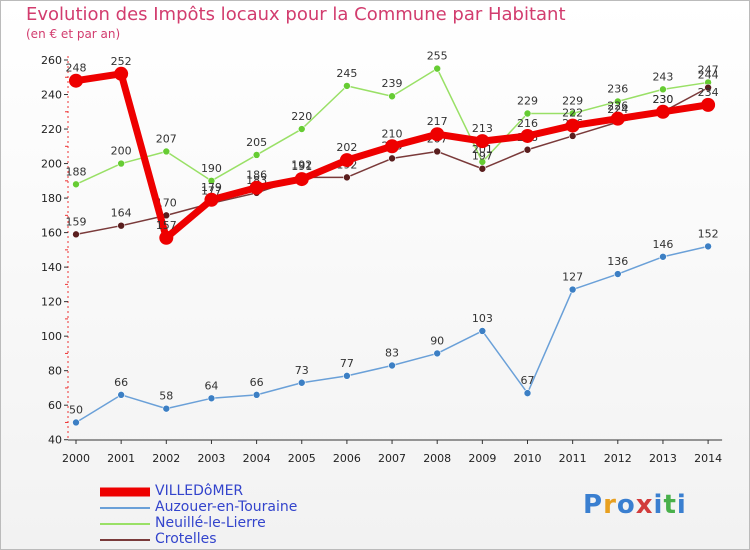  I want to click on data-label: 252, so click(121, 61).